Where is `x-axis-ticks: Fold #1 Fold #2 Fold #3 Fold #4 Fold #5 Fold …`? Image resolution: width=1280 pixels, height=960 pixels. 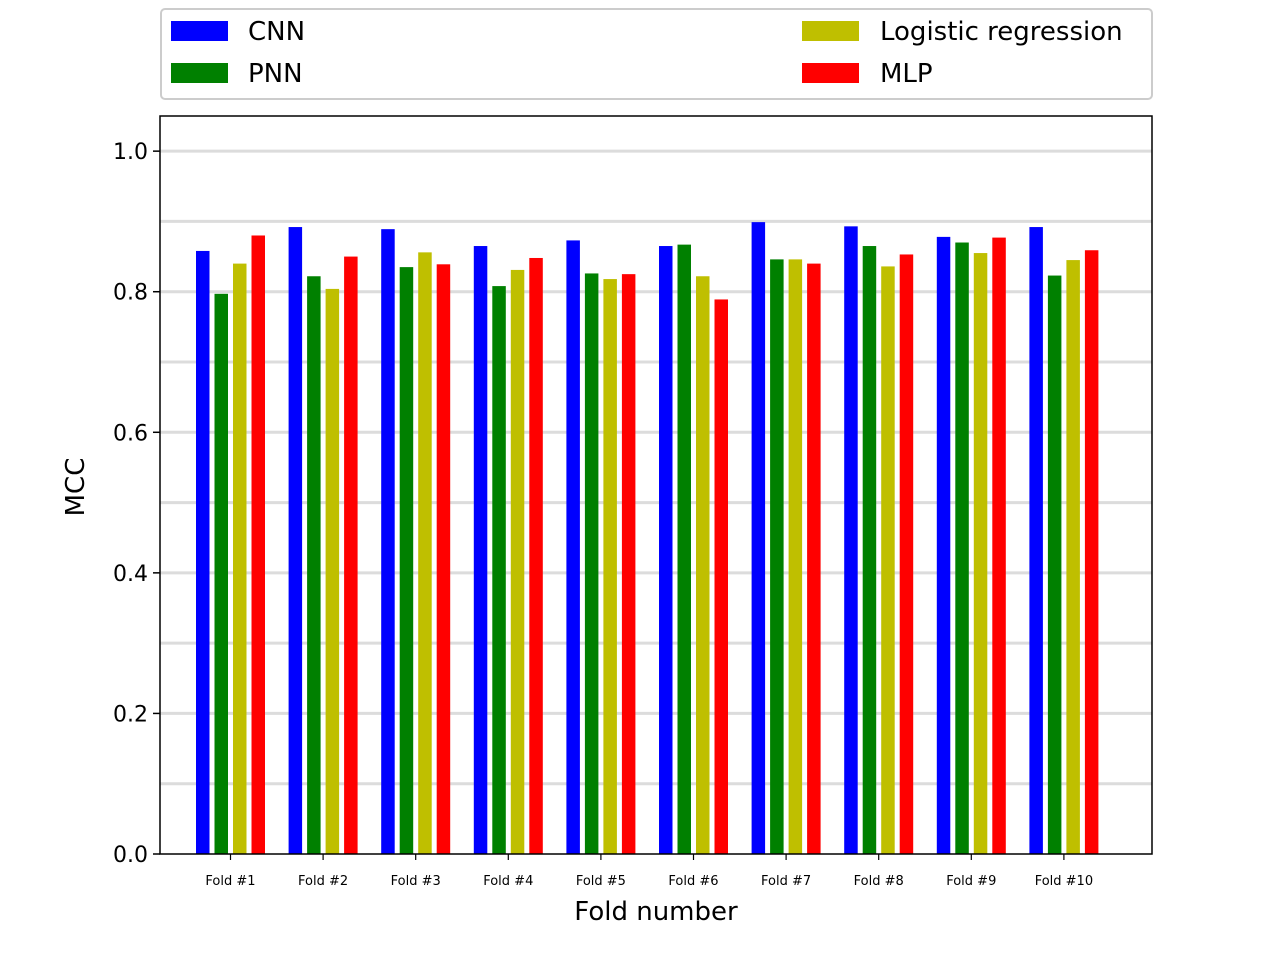 x-axis-ticks: Fold #1 Fold #2 Fold #3 Fold #4 Fold #5 Fold … is located at coordinates (649, 871).